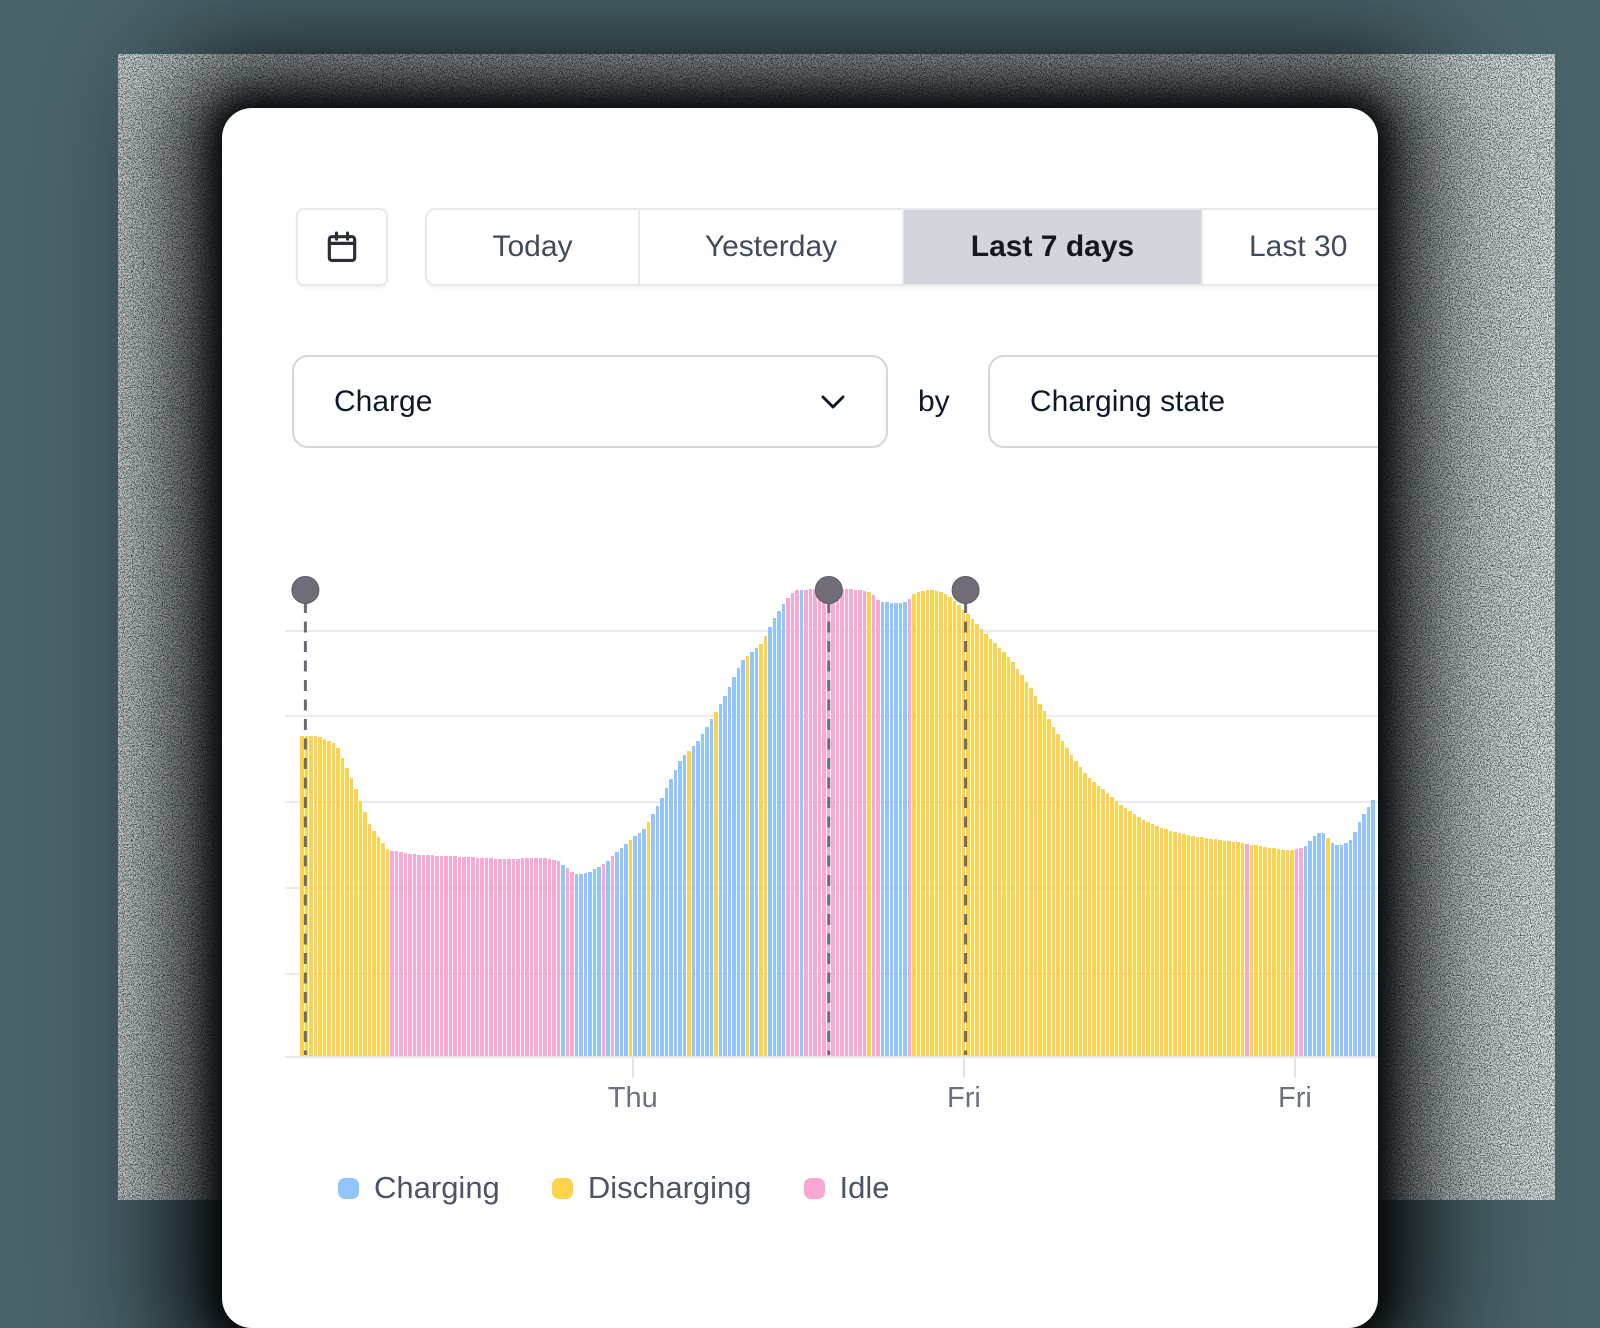 Image resolution: width=1600 pixels, height=1328 pixels. What do you see at coordinates (562, 1188) in the screenshot?
I see `legend-swatch-discharging` at bounding box center [562, 1188].